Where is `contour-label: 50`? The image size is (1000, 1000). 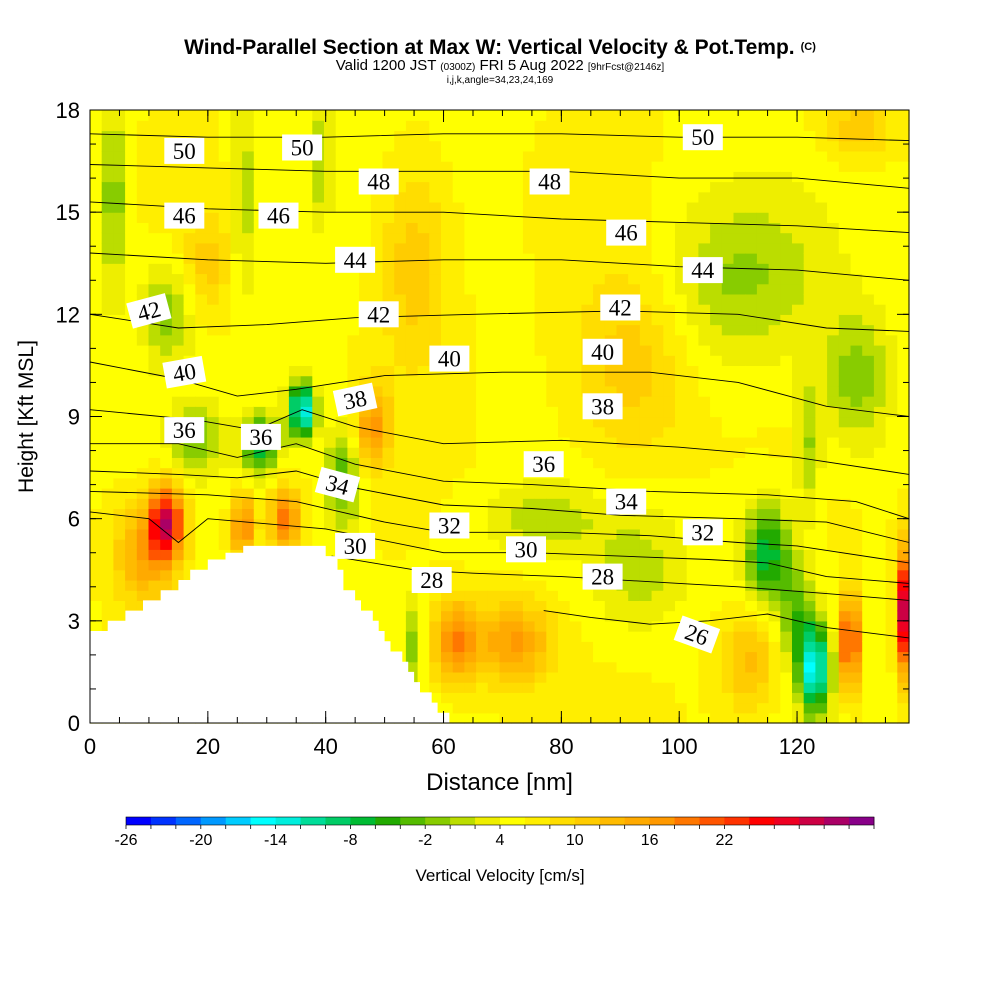
contour-label: 50 is located at coordinates (302, 147).